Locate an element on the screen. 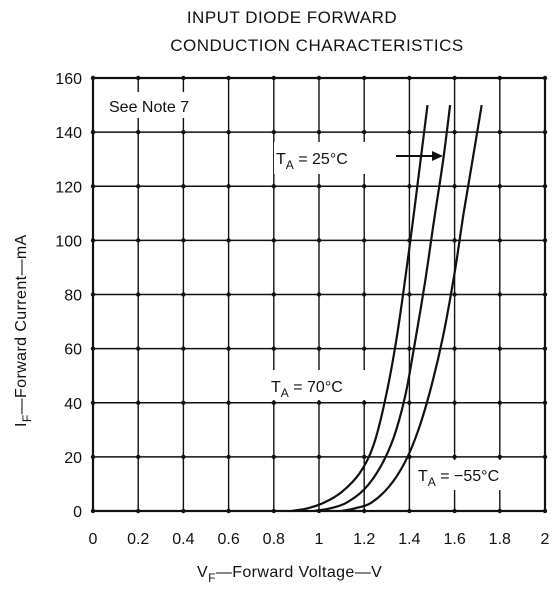 This screenshot has width=553, height=590. y-tick-labels: 0 20 40 60 80 100 120 140 160 is located at coordinates (68, 296).